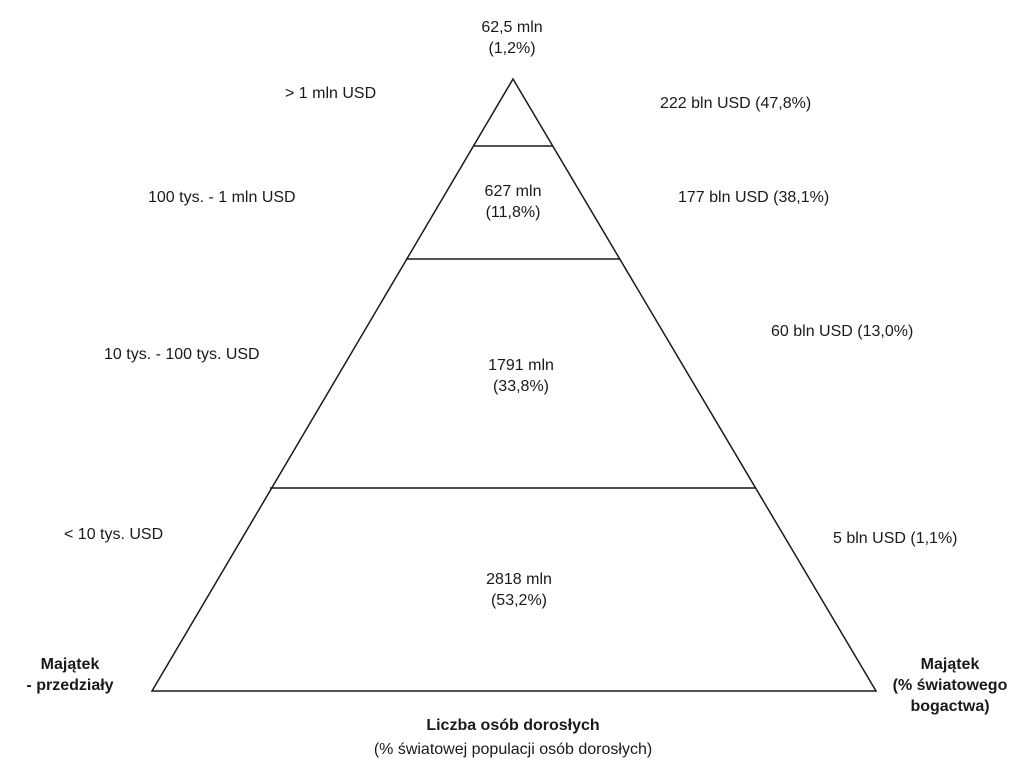  What do you see at coordinates (754, 197) in the screenshot?
I see `tier-2-wealth: 177 bln USD (38,1%)` at bounding box center [754, 197].